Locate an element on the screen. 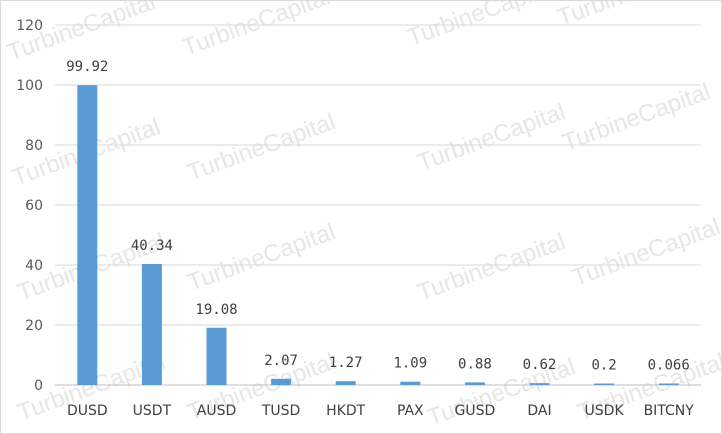  y-tick-label: 60 is located at coordinates (34, 206).